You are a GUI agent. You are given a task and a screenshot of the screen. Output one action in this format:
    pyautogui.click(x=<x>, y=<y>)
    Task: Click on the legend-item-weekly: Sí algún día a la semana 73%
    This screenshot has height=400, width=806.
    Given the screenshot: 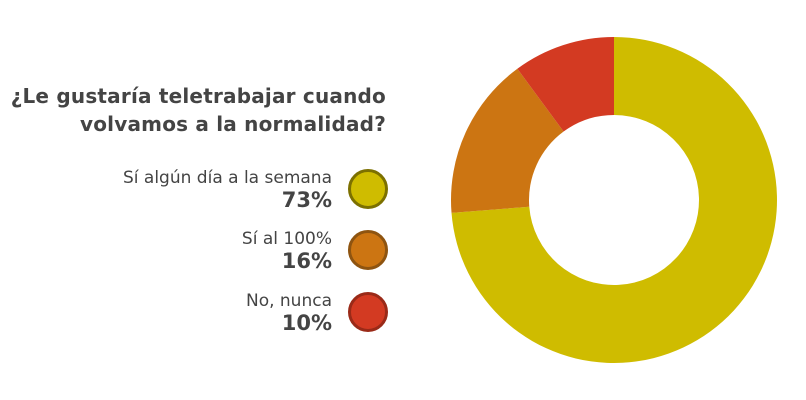 What is the action you would take?
    pyautogui.click(x=227, y=190)
    